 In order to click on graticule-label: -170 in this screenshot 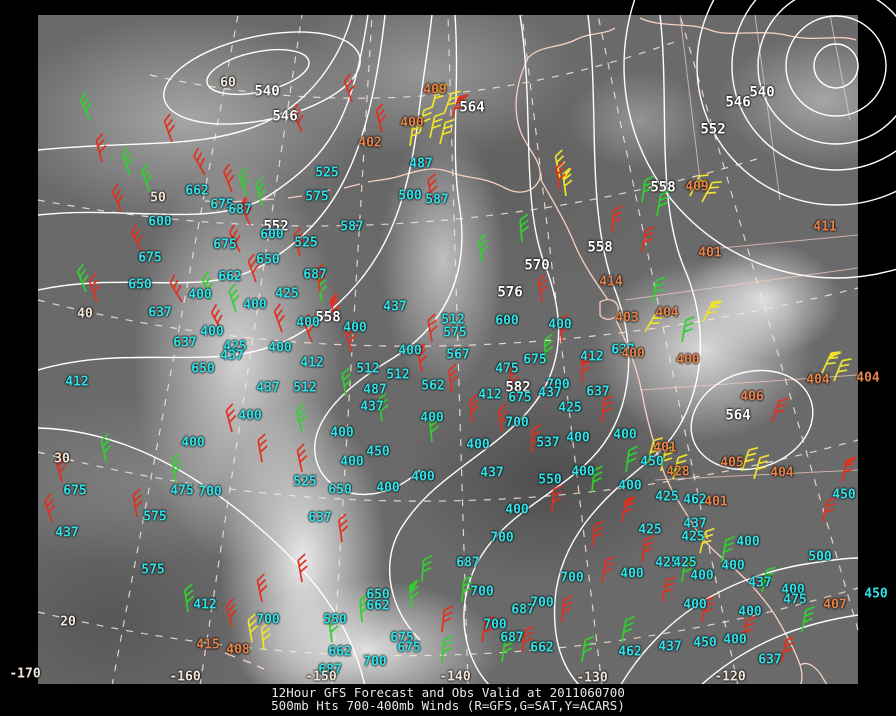, I will do `click(25, 674)`.